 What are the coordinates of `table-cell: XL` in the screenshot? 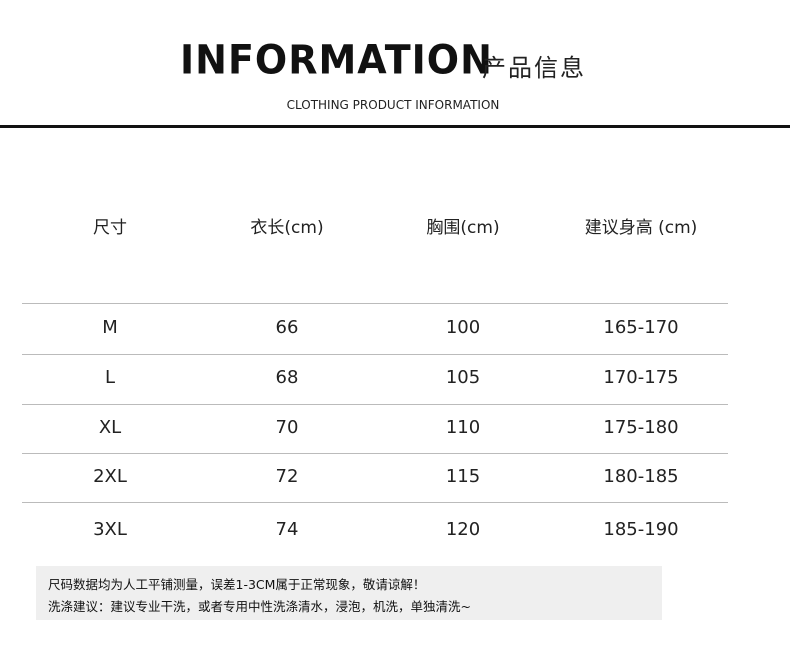 It's located at (110, 427).